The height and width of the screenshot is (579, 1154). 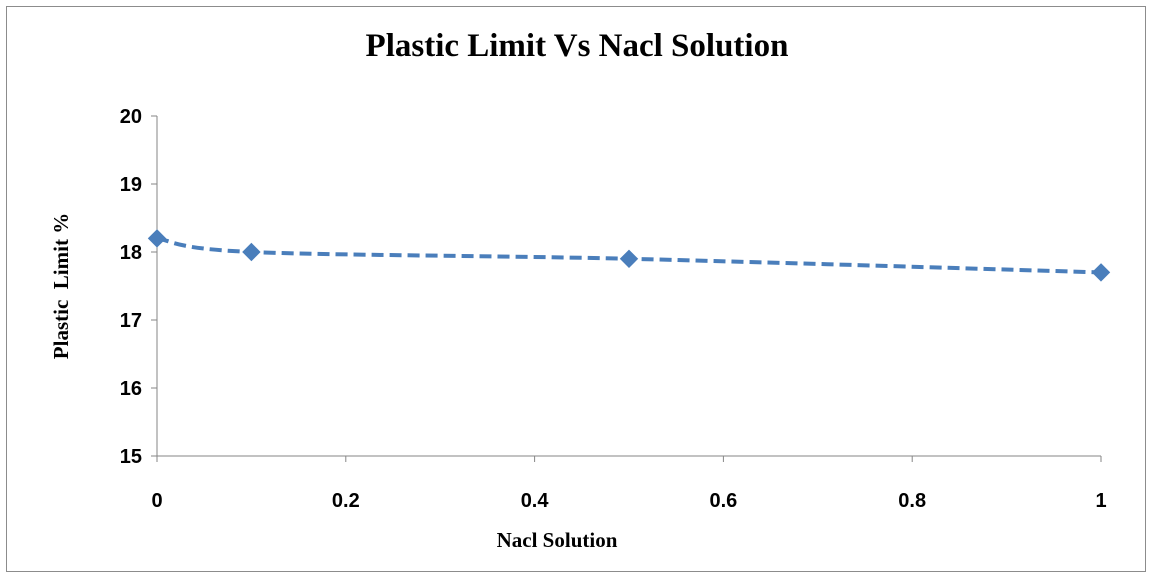 I want to click on x-tick-label: 0, so click(x=156, y=501).